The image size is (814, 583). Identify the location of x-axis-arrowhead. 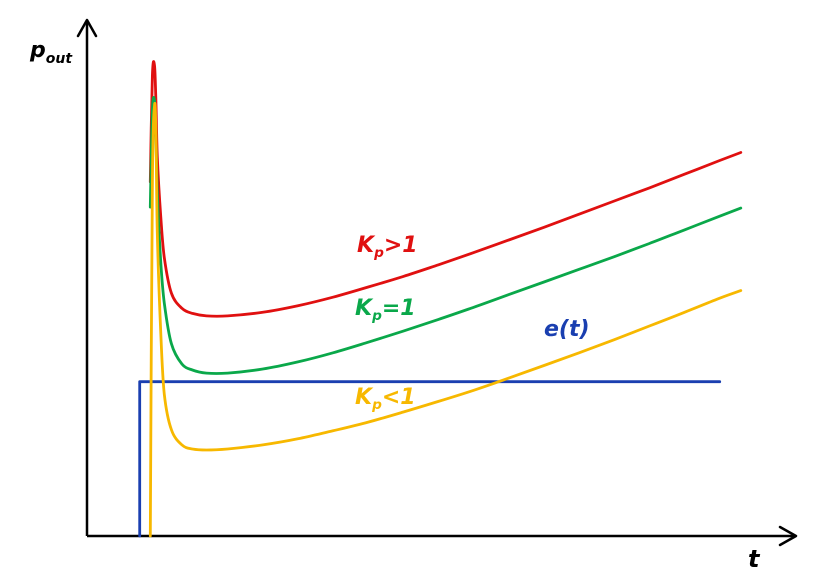
(788, 536).